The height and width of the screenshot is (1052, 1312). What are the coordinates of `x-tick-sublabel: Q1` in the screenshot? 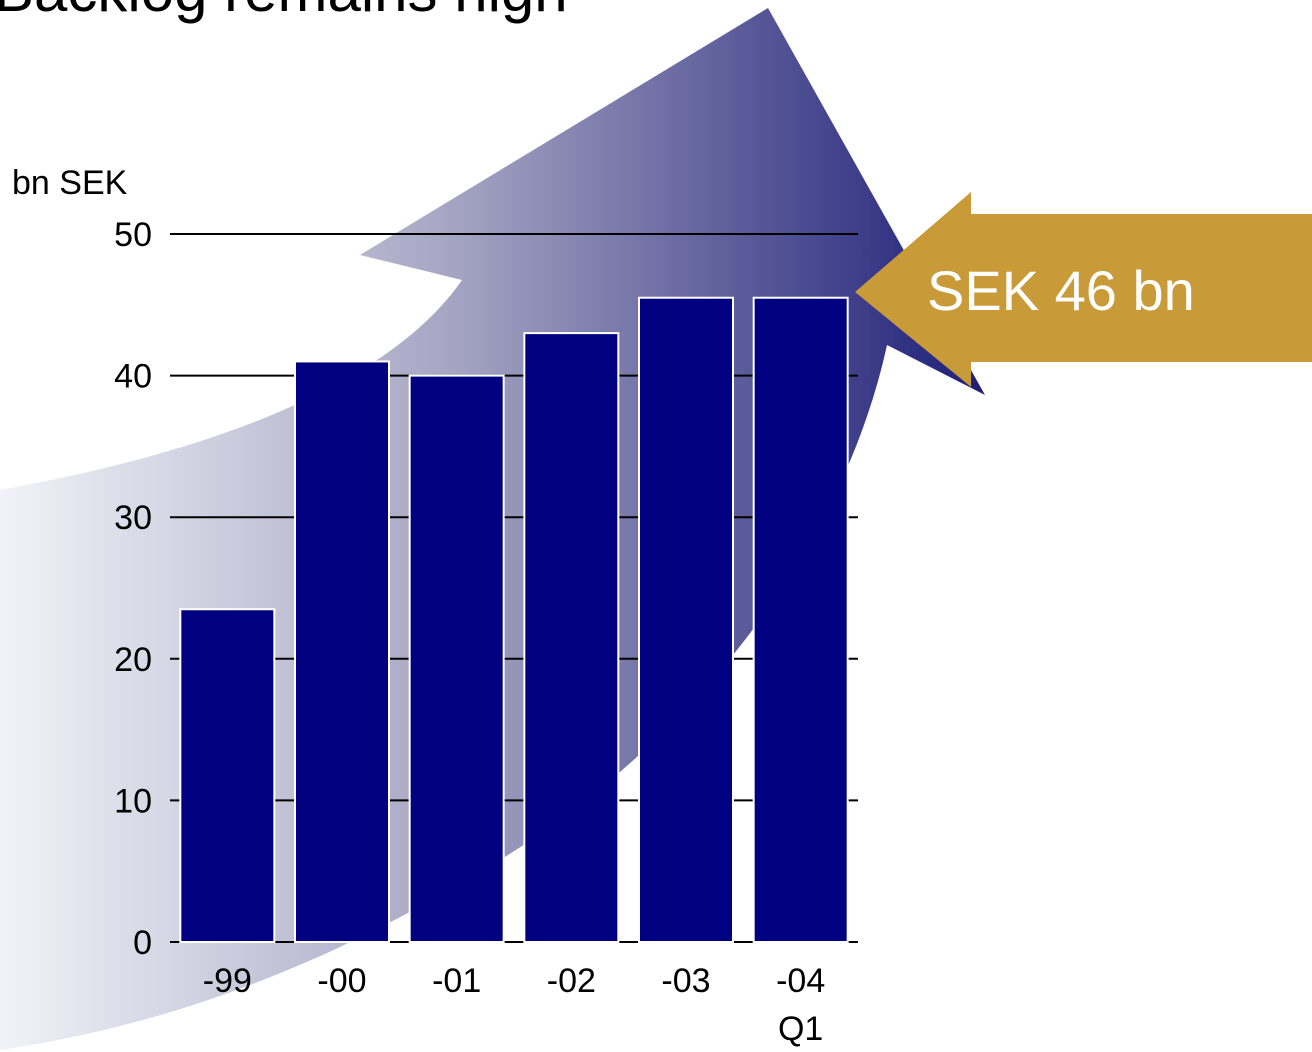 It's located at (800, 1029).